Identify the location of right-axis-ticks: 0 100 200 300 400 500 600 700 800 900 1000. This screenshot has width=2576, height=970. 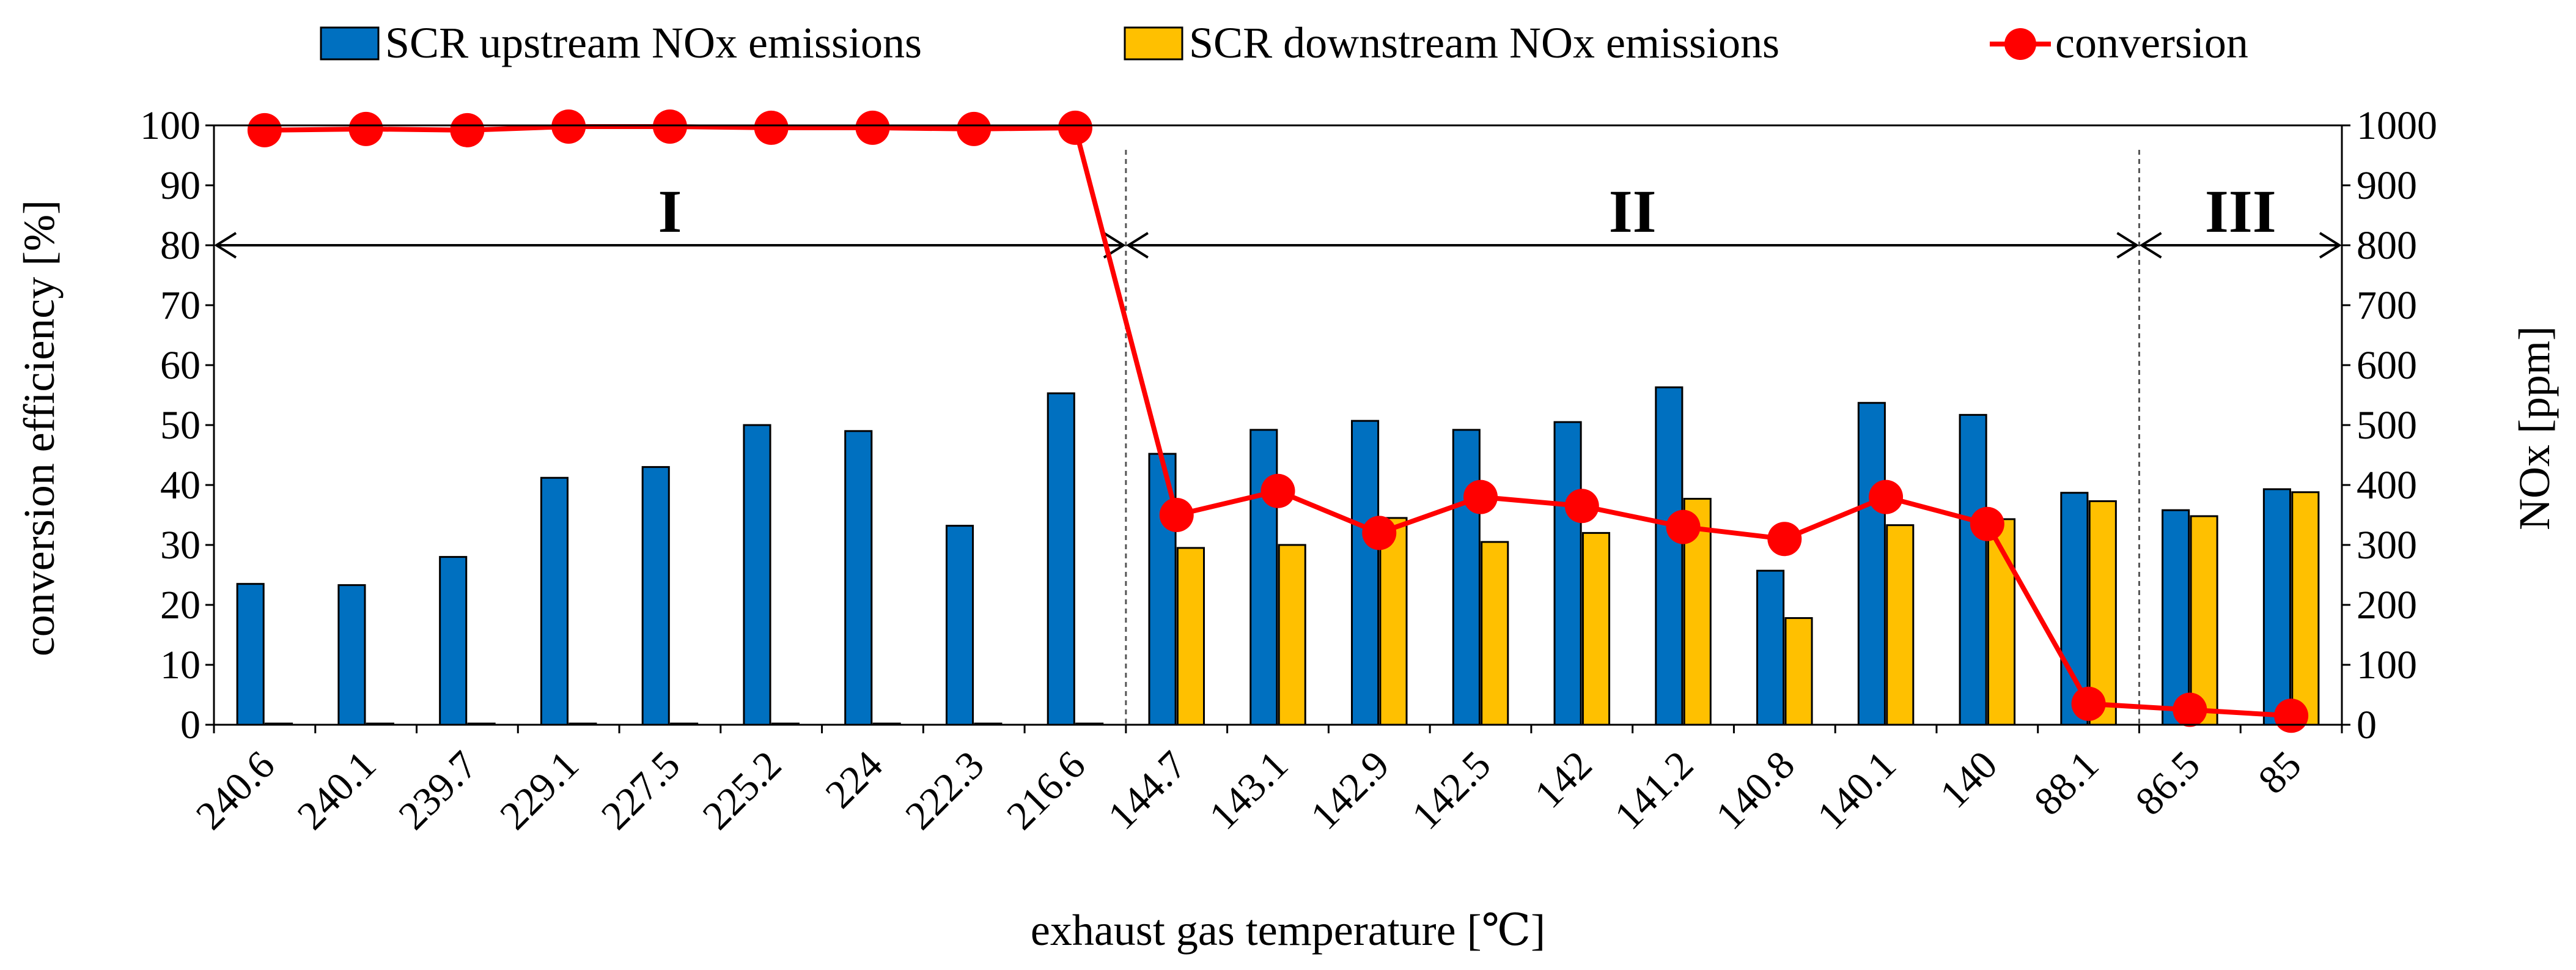
(2389, 425).